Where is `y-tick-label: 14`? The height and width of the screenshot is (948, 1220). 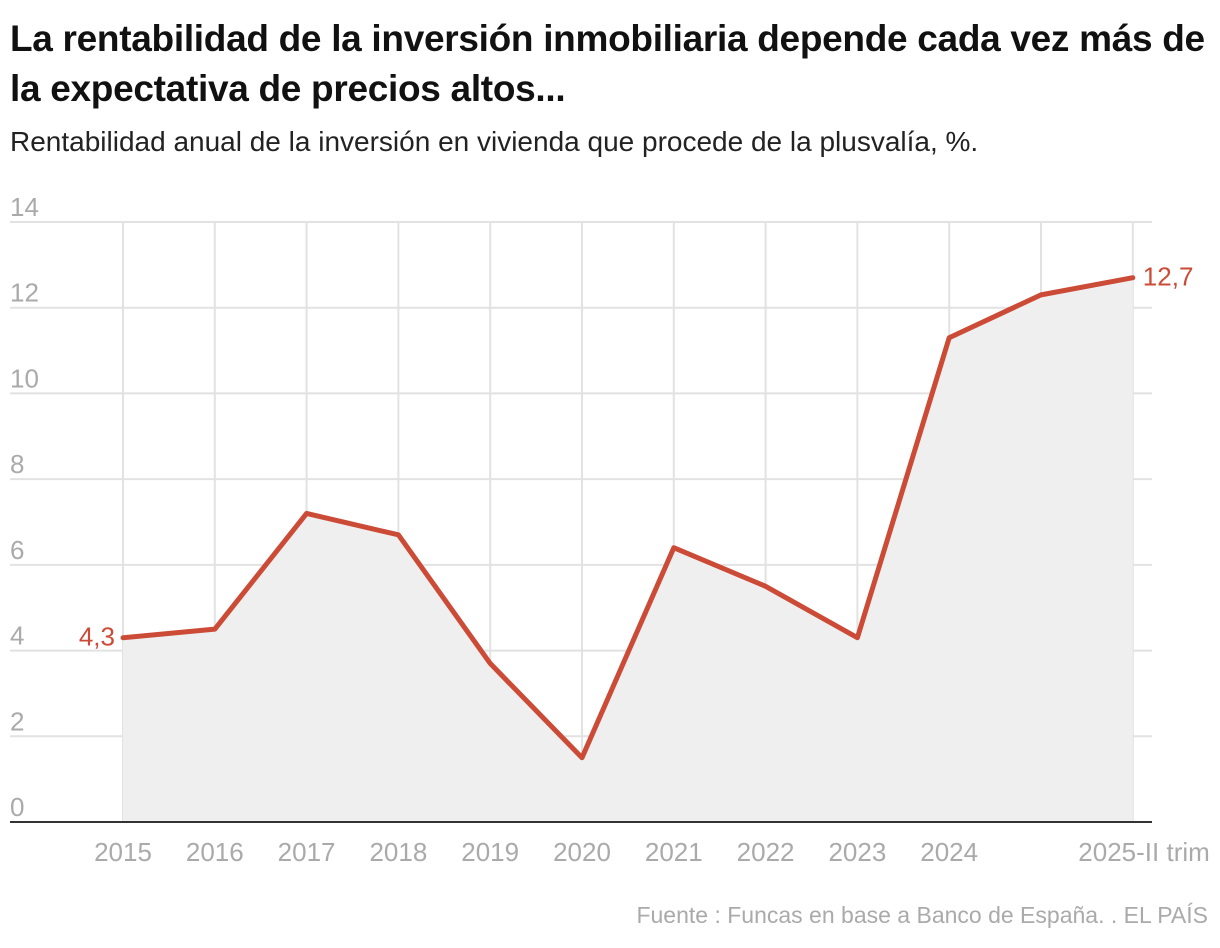 y-tick-label: 14 is located at coordinates (24, 207).